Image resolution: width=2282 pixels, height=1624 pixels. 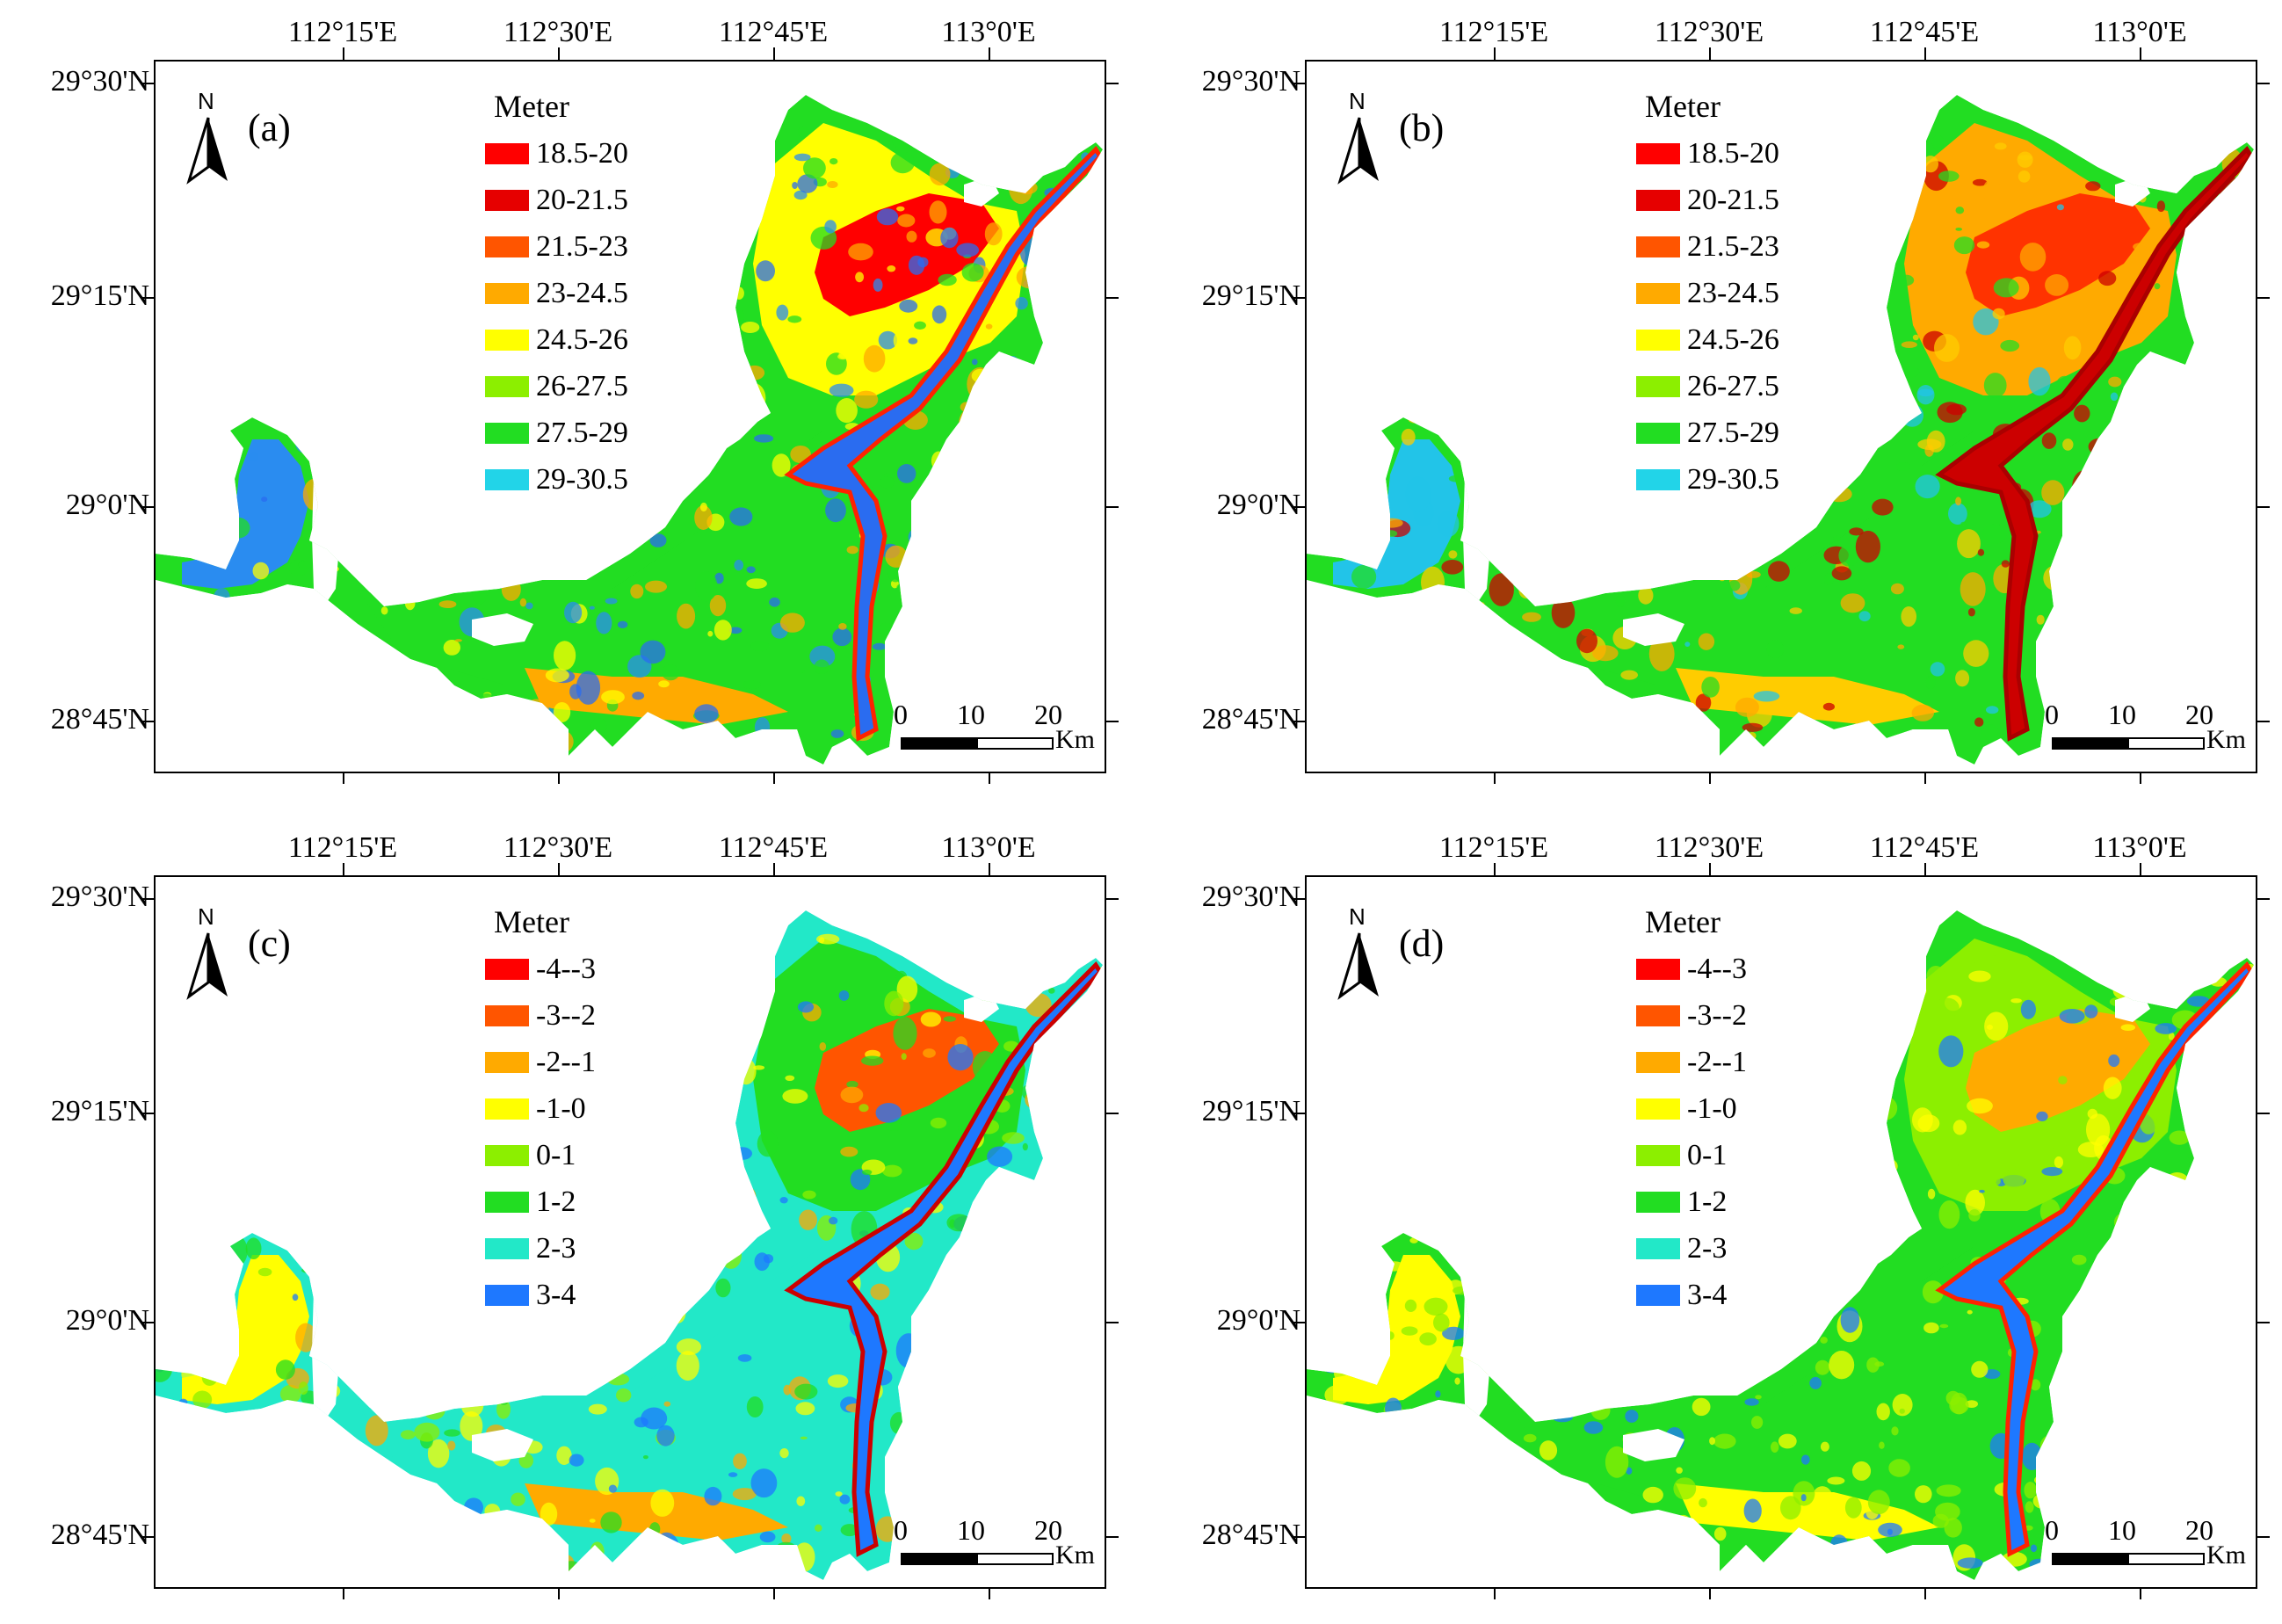 I want to click on latitude-label: 28°45'N, so click(x=1251, y=719).